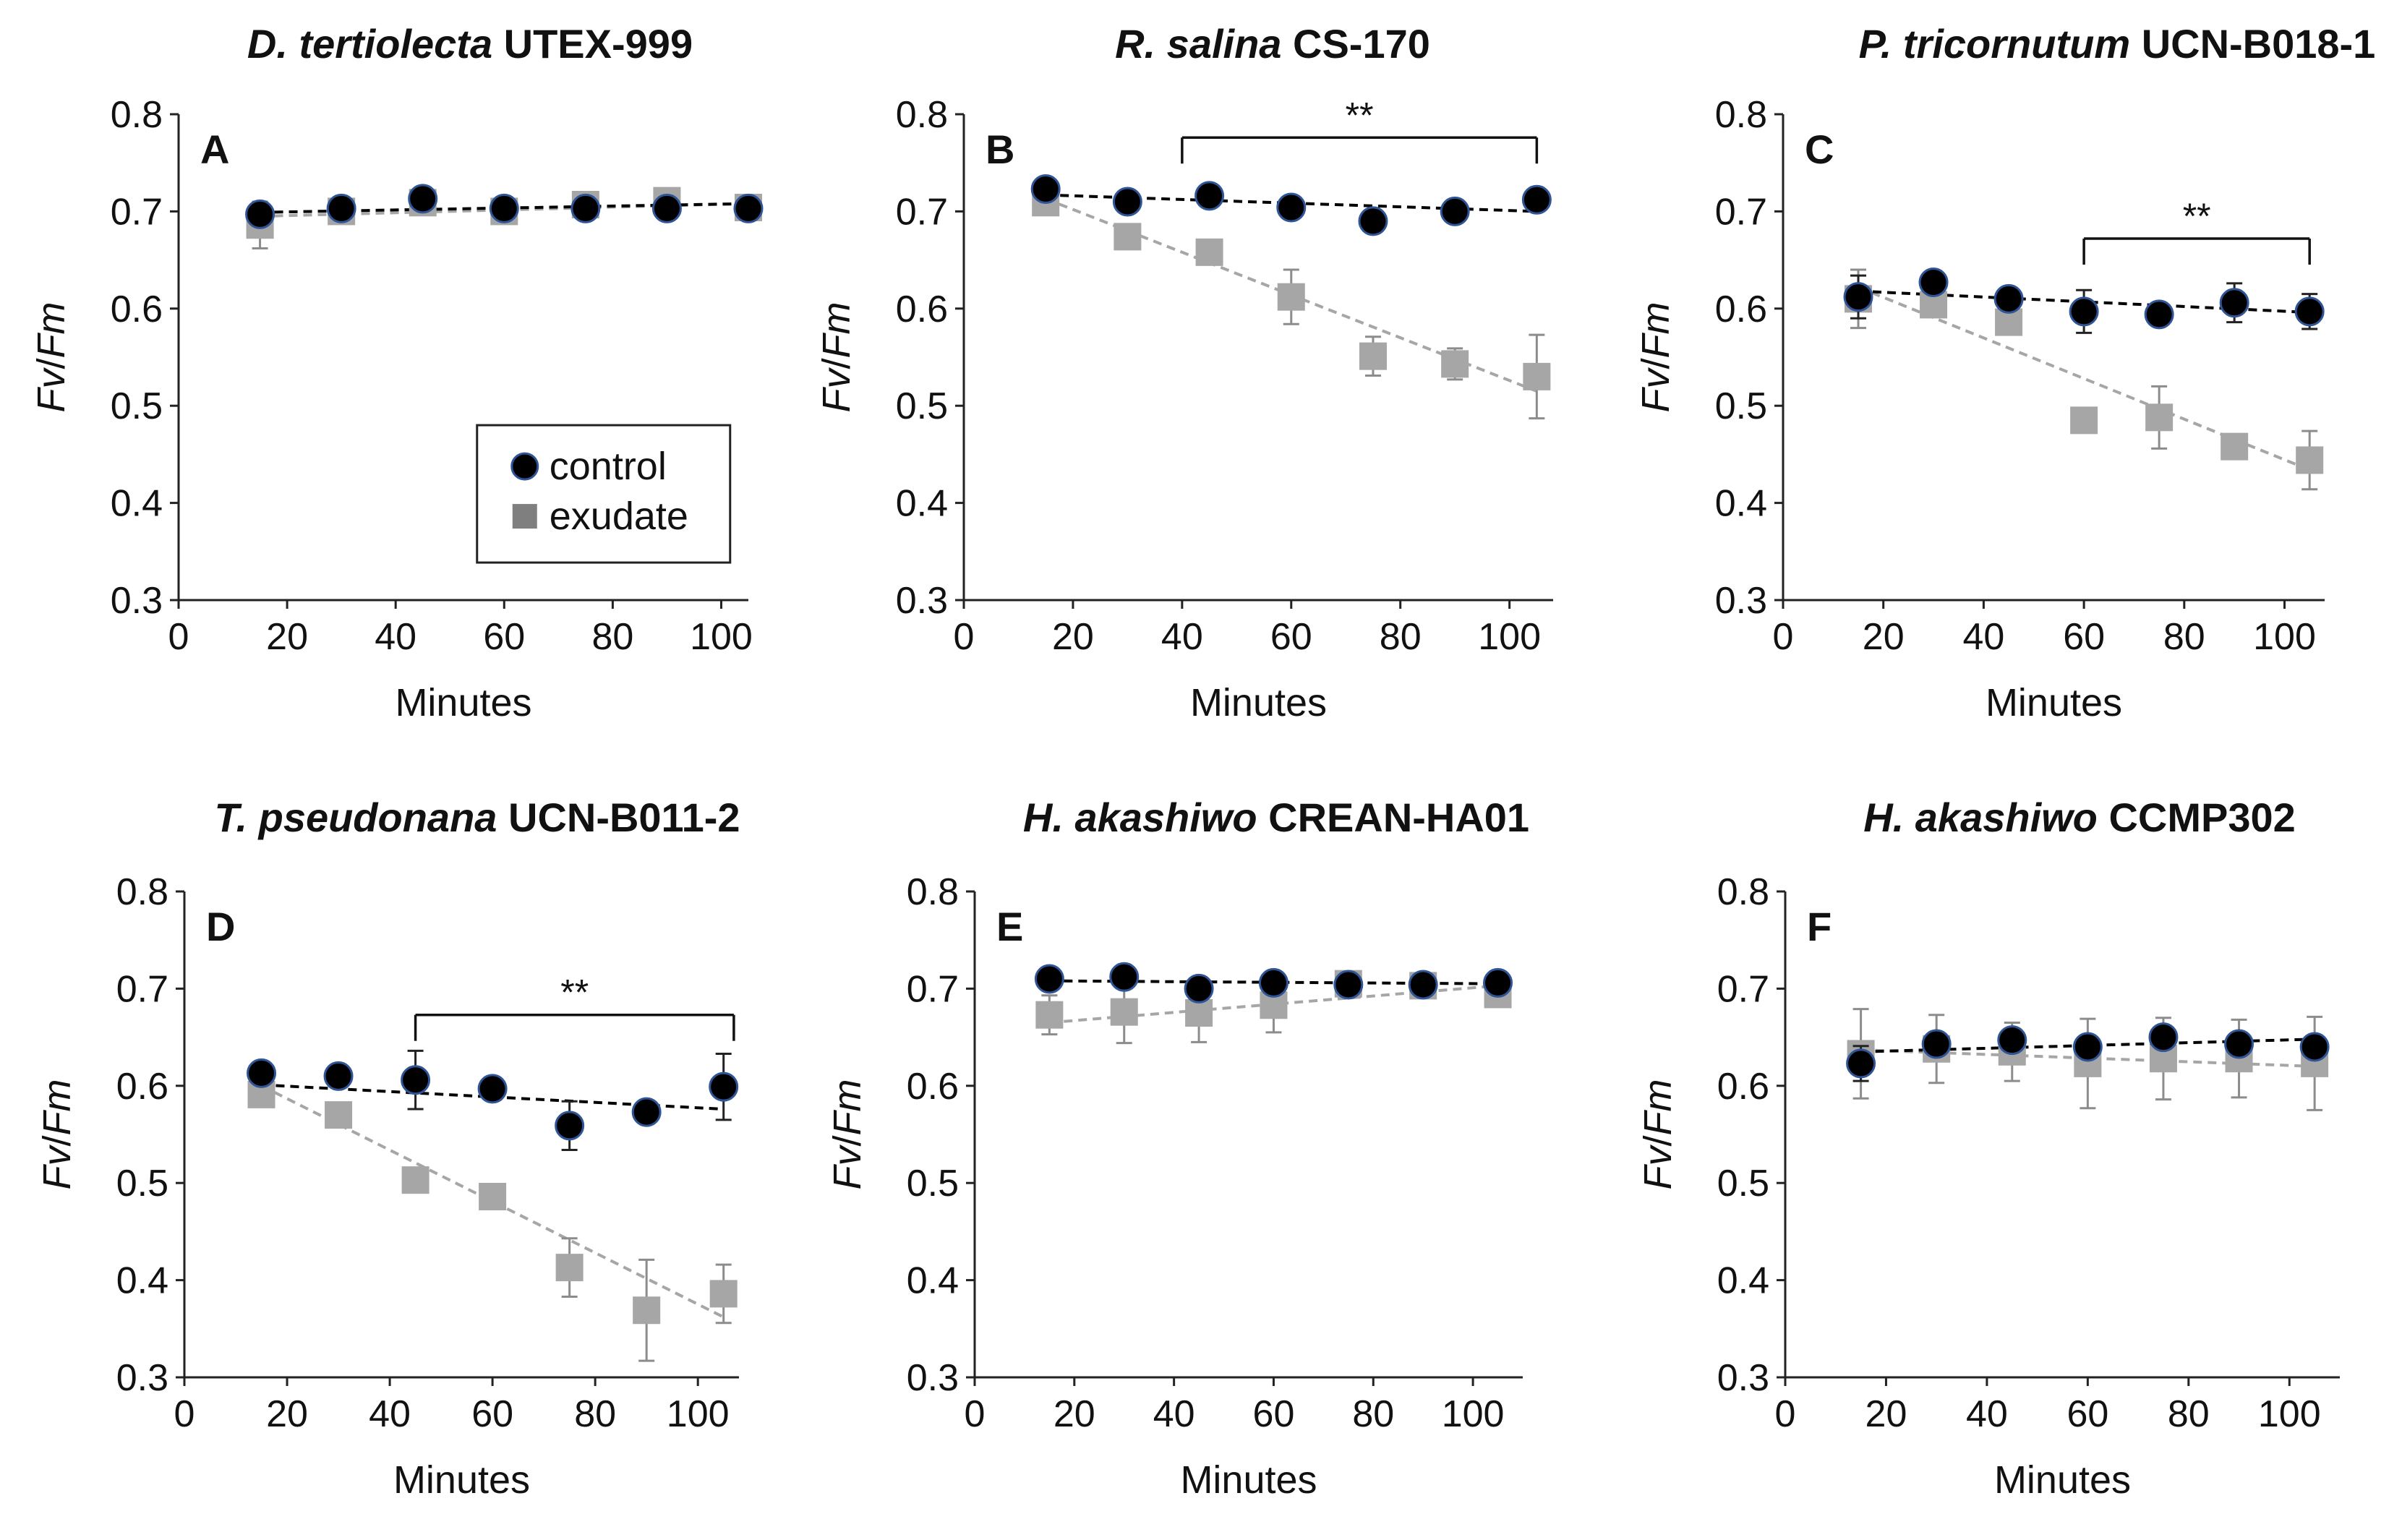 Image resolution: width=2402 pixels, height=1540 pixels. Describe the element at coordinates (2196, 231) in the screenshot. I see `significance-bracket: **` at that location.